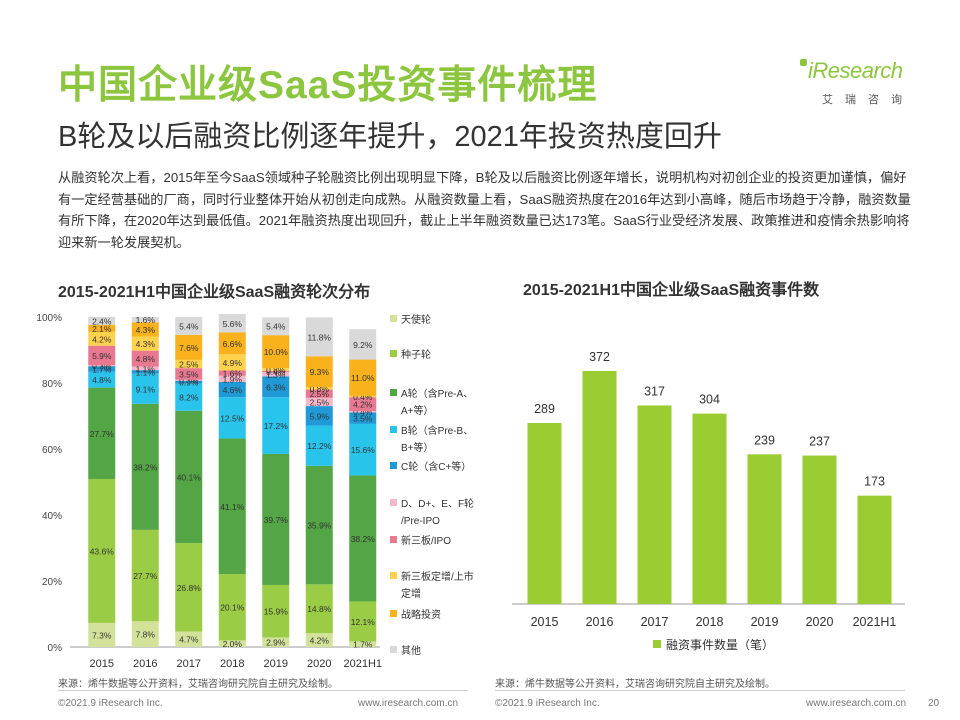 The image size is (960, 720). Describe the element at coordinates (102, 369) in the screenshot. I see `data-label: 1.7%` at that location.